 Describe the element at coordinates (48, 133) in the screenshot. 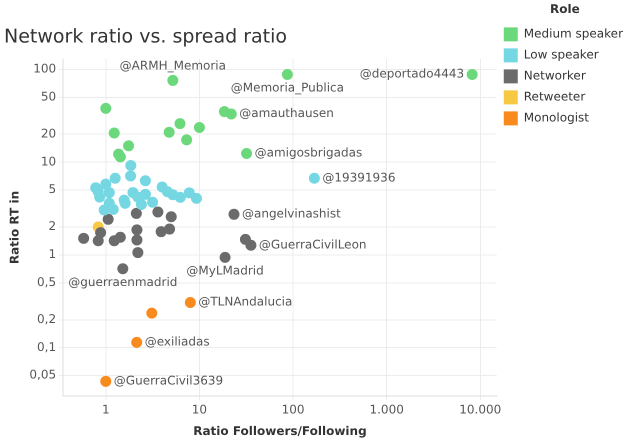

I see `y-tick-label: 20` at that location.